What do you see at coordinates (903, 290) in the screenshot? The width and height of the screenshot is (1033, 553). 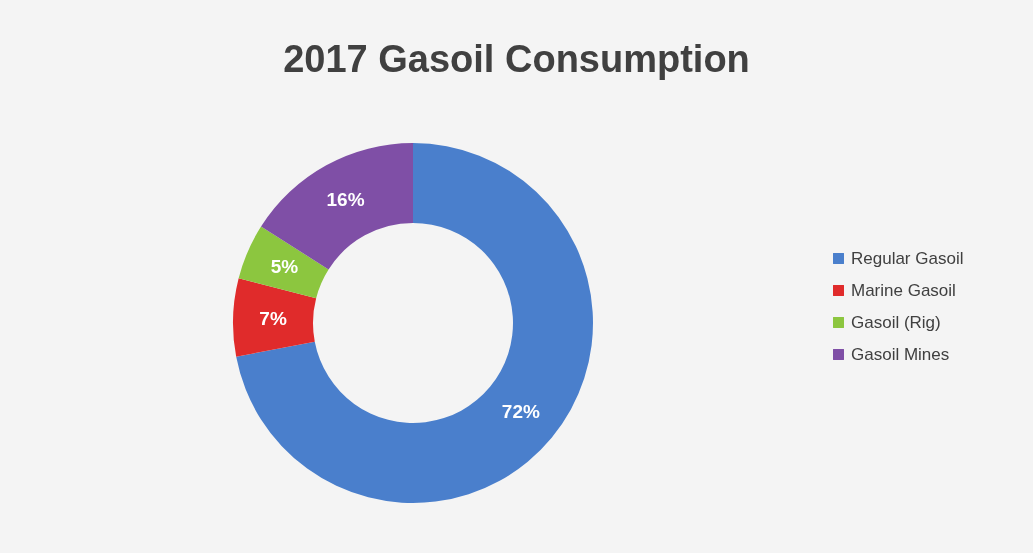 I see `legend-label: Marine Gasoil` at bounding box center [903, 290].